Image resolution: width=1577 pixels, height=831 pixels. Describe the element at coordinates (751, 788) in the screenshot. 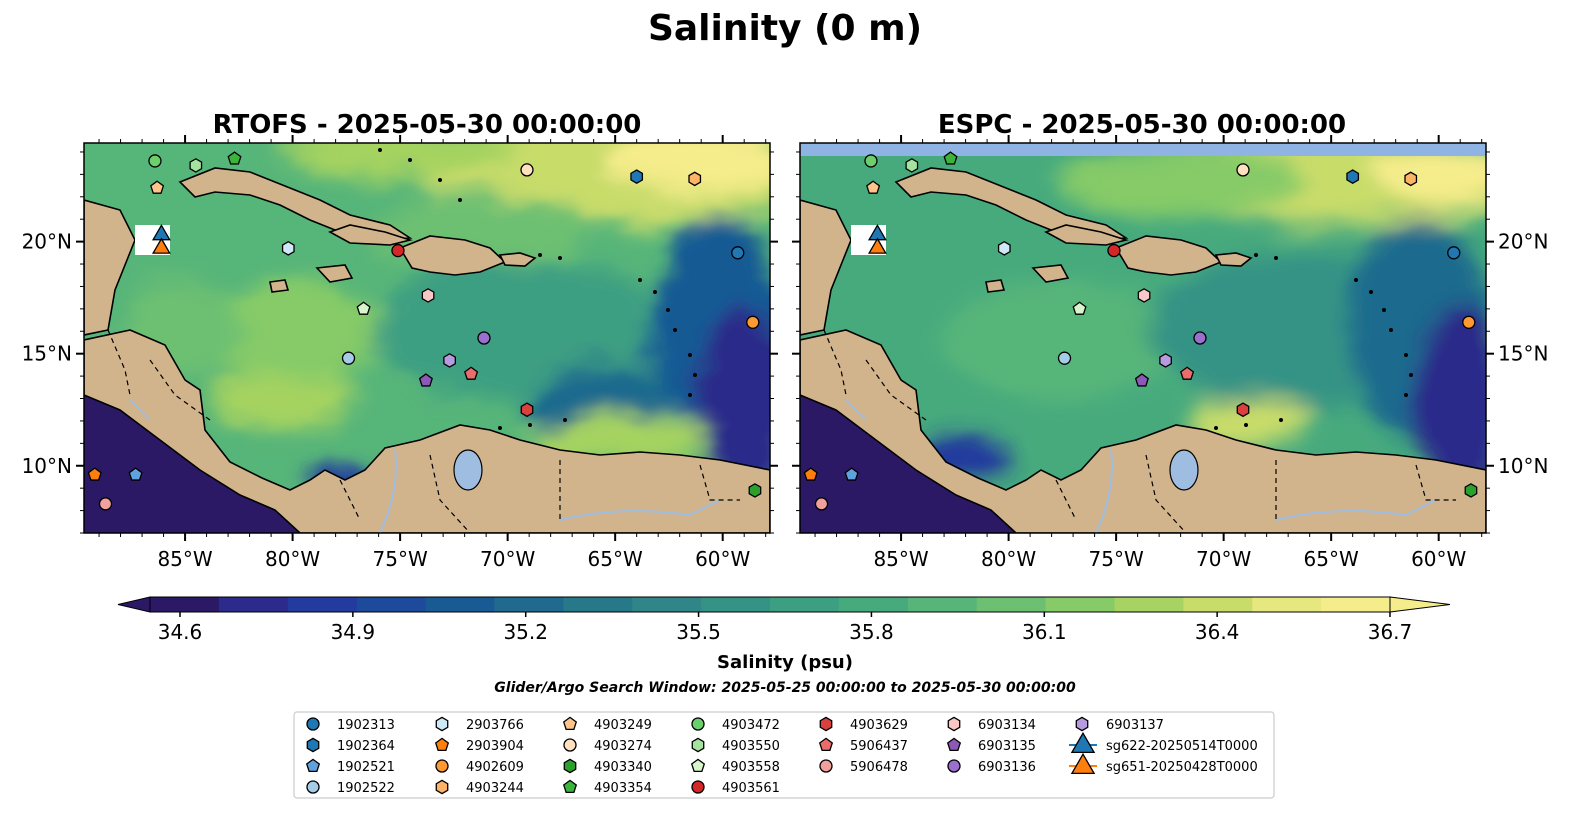

I see `legend-label: 4903561` at that location.